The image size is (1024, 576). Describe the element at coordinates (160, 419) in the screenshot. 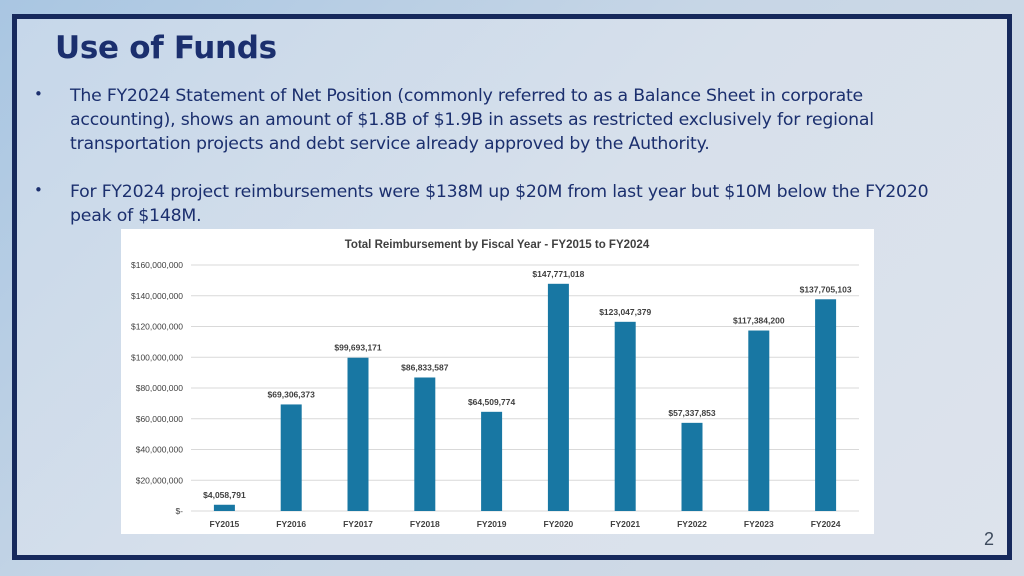

I see `y-tick-label: $60,000,000` at that location.